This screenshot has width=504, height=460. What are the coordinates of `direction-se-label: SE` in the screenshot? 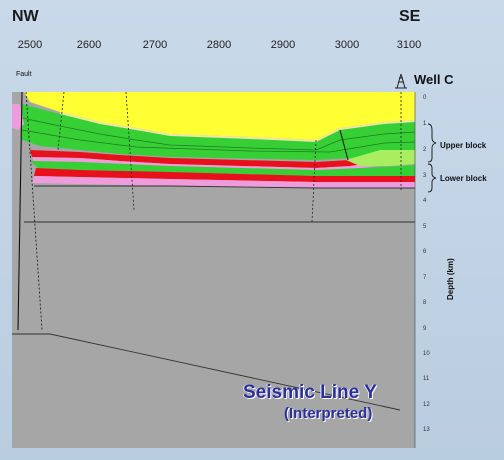 It's located at (410, 16).